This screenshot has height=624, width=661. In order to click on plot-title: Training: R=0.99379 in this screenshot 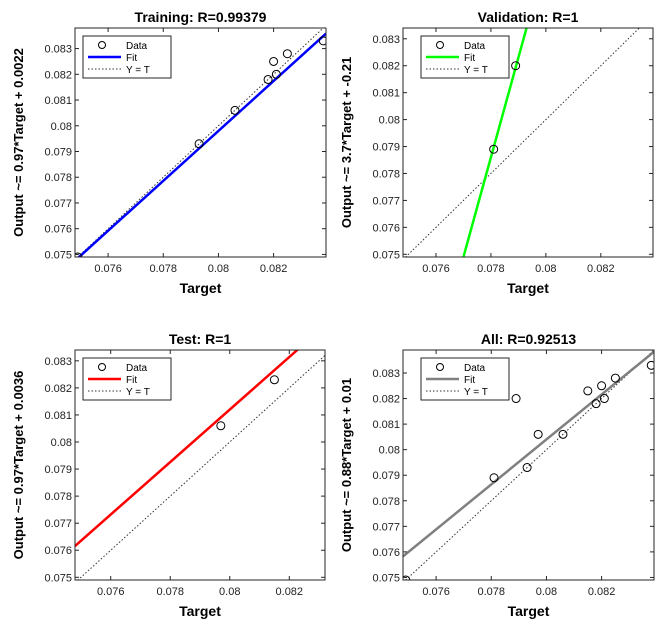, I will do `click(201, 17)`.